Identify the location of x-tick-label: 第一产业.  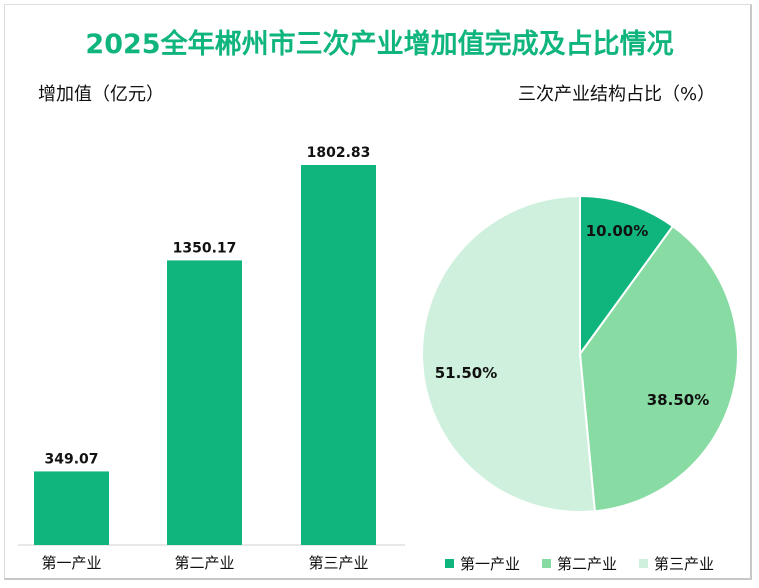
(71, 563).